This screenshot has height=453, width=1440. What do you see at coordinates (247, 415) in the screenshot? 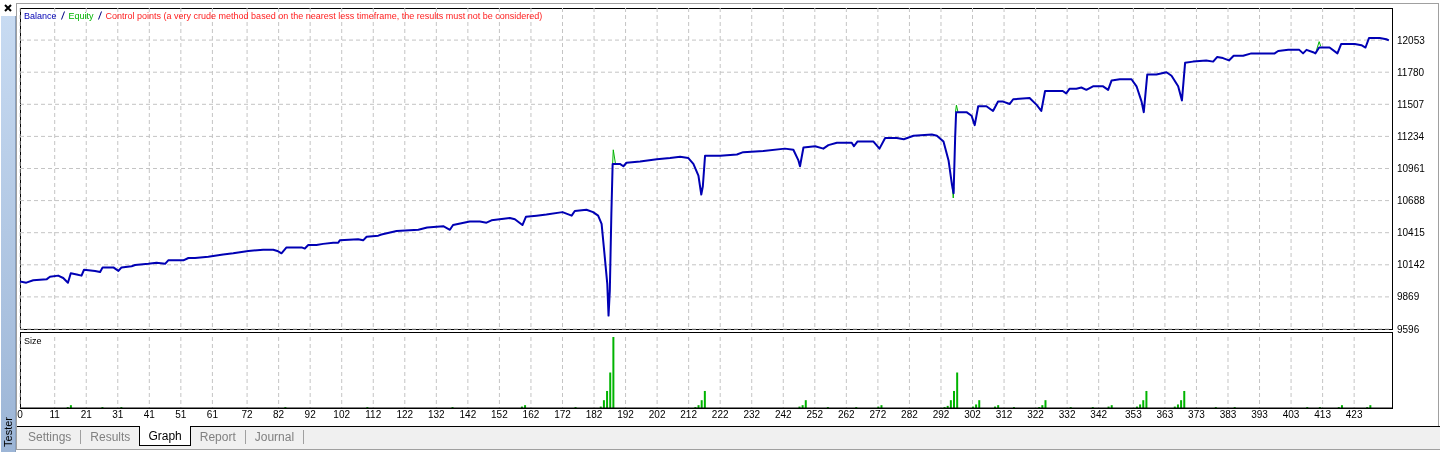
I see `x-tick-label: 72` at bounding box center [247, 415].